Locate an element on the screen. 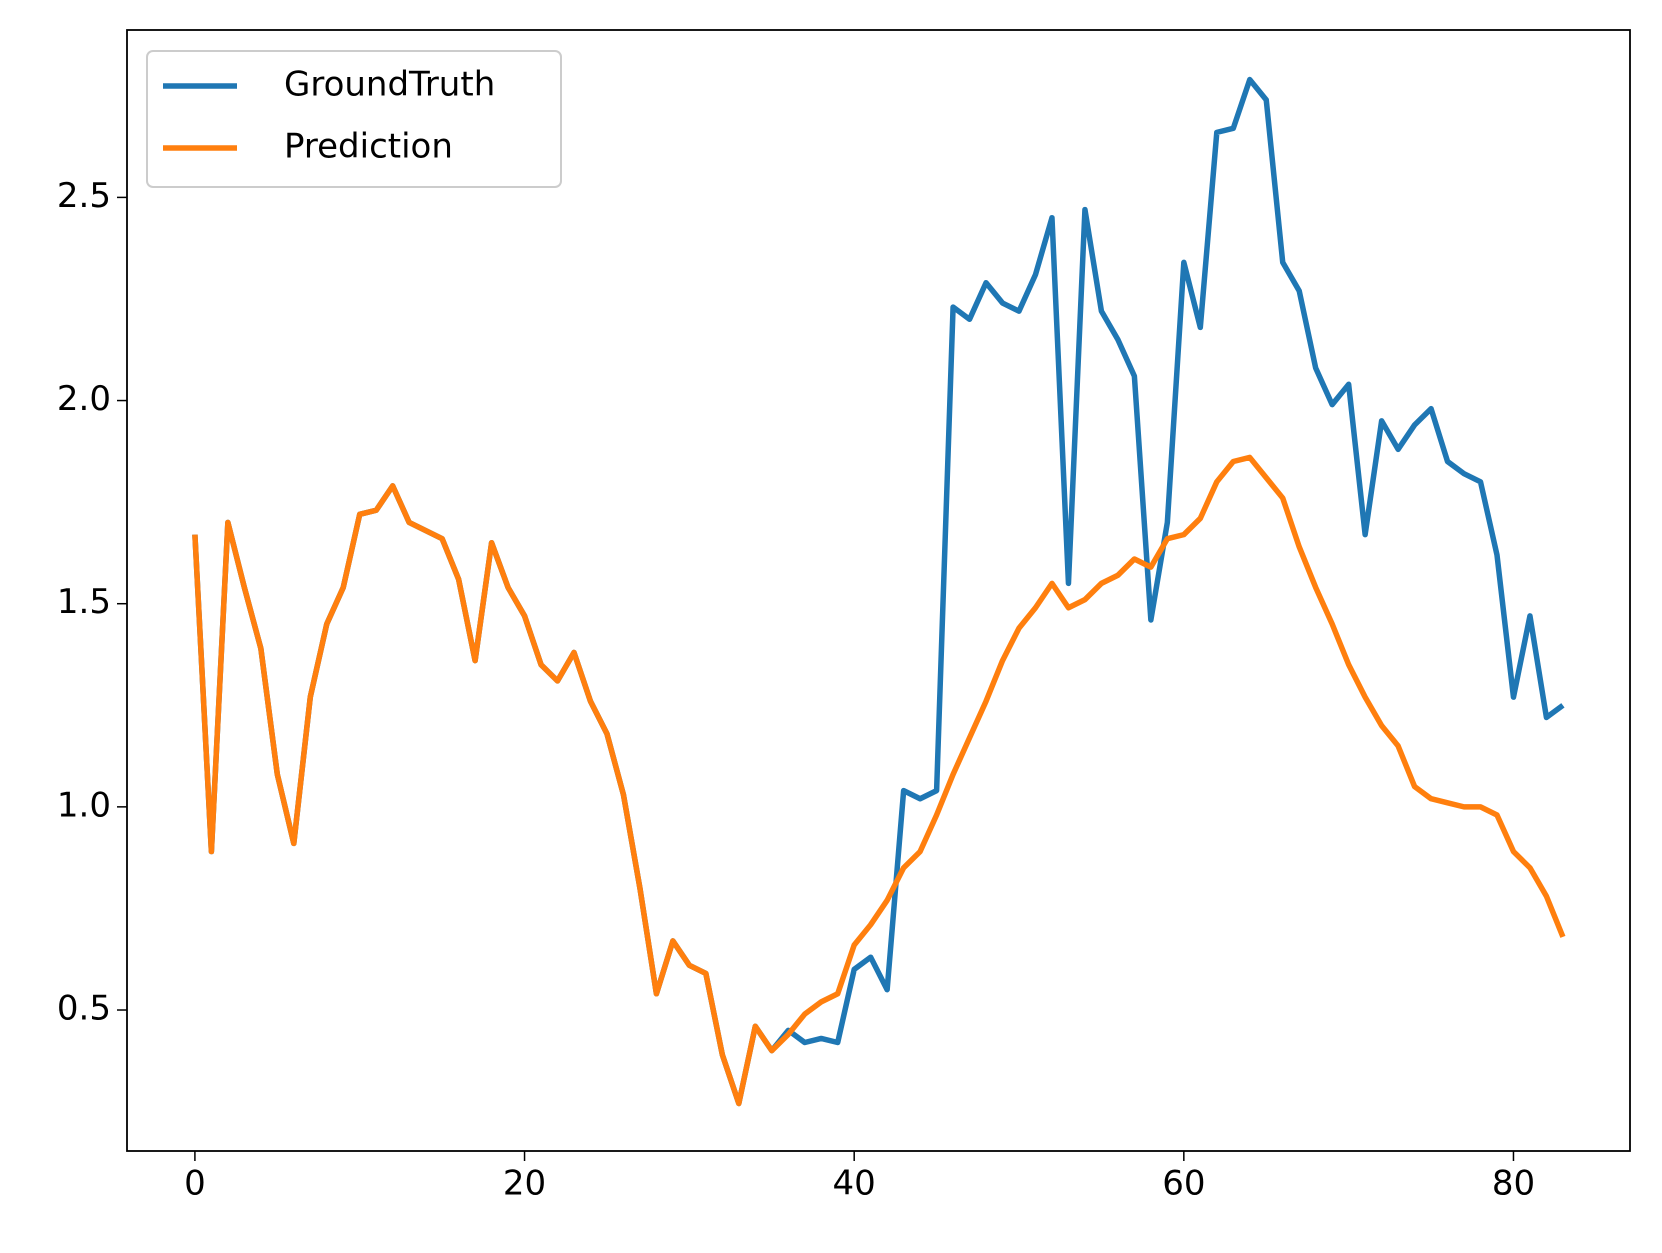  legend-label: Prediction is located at coordinates (368, 147).